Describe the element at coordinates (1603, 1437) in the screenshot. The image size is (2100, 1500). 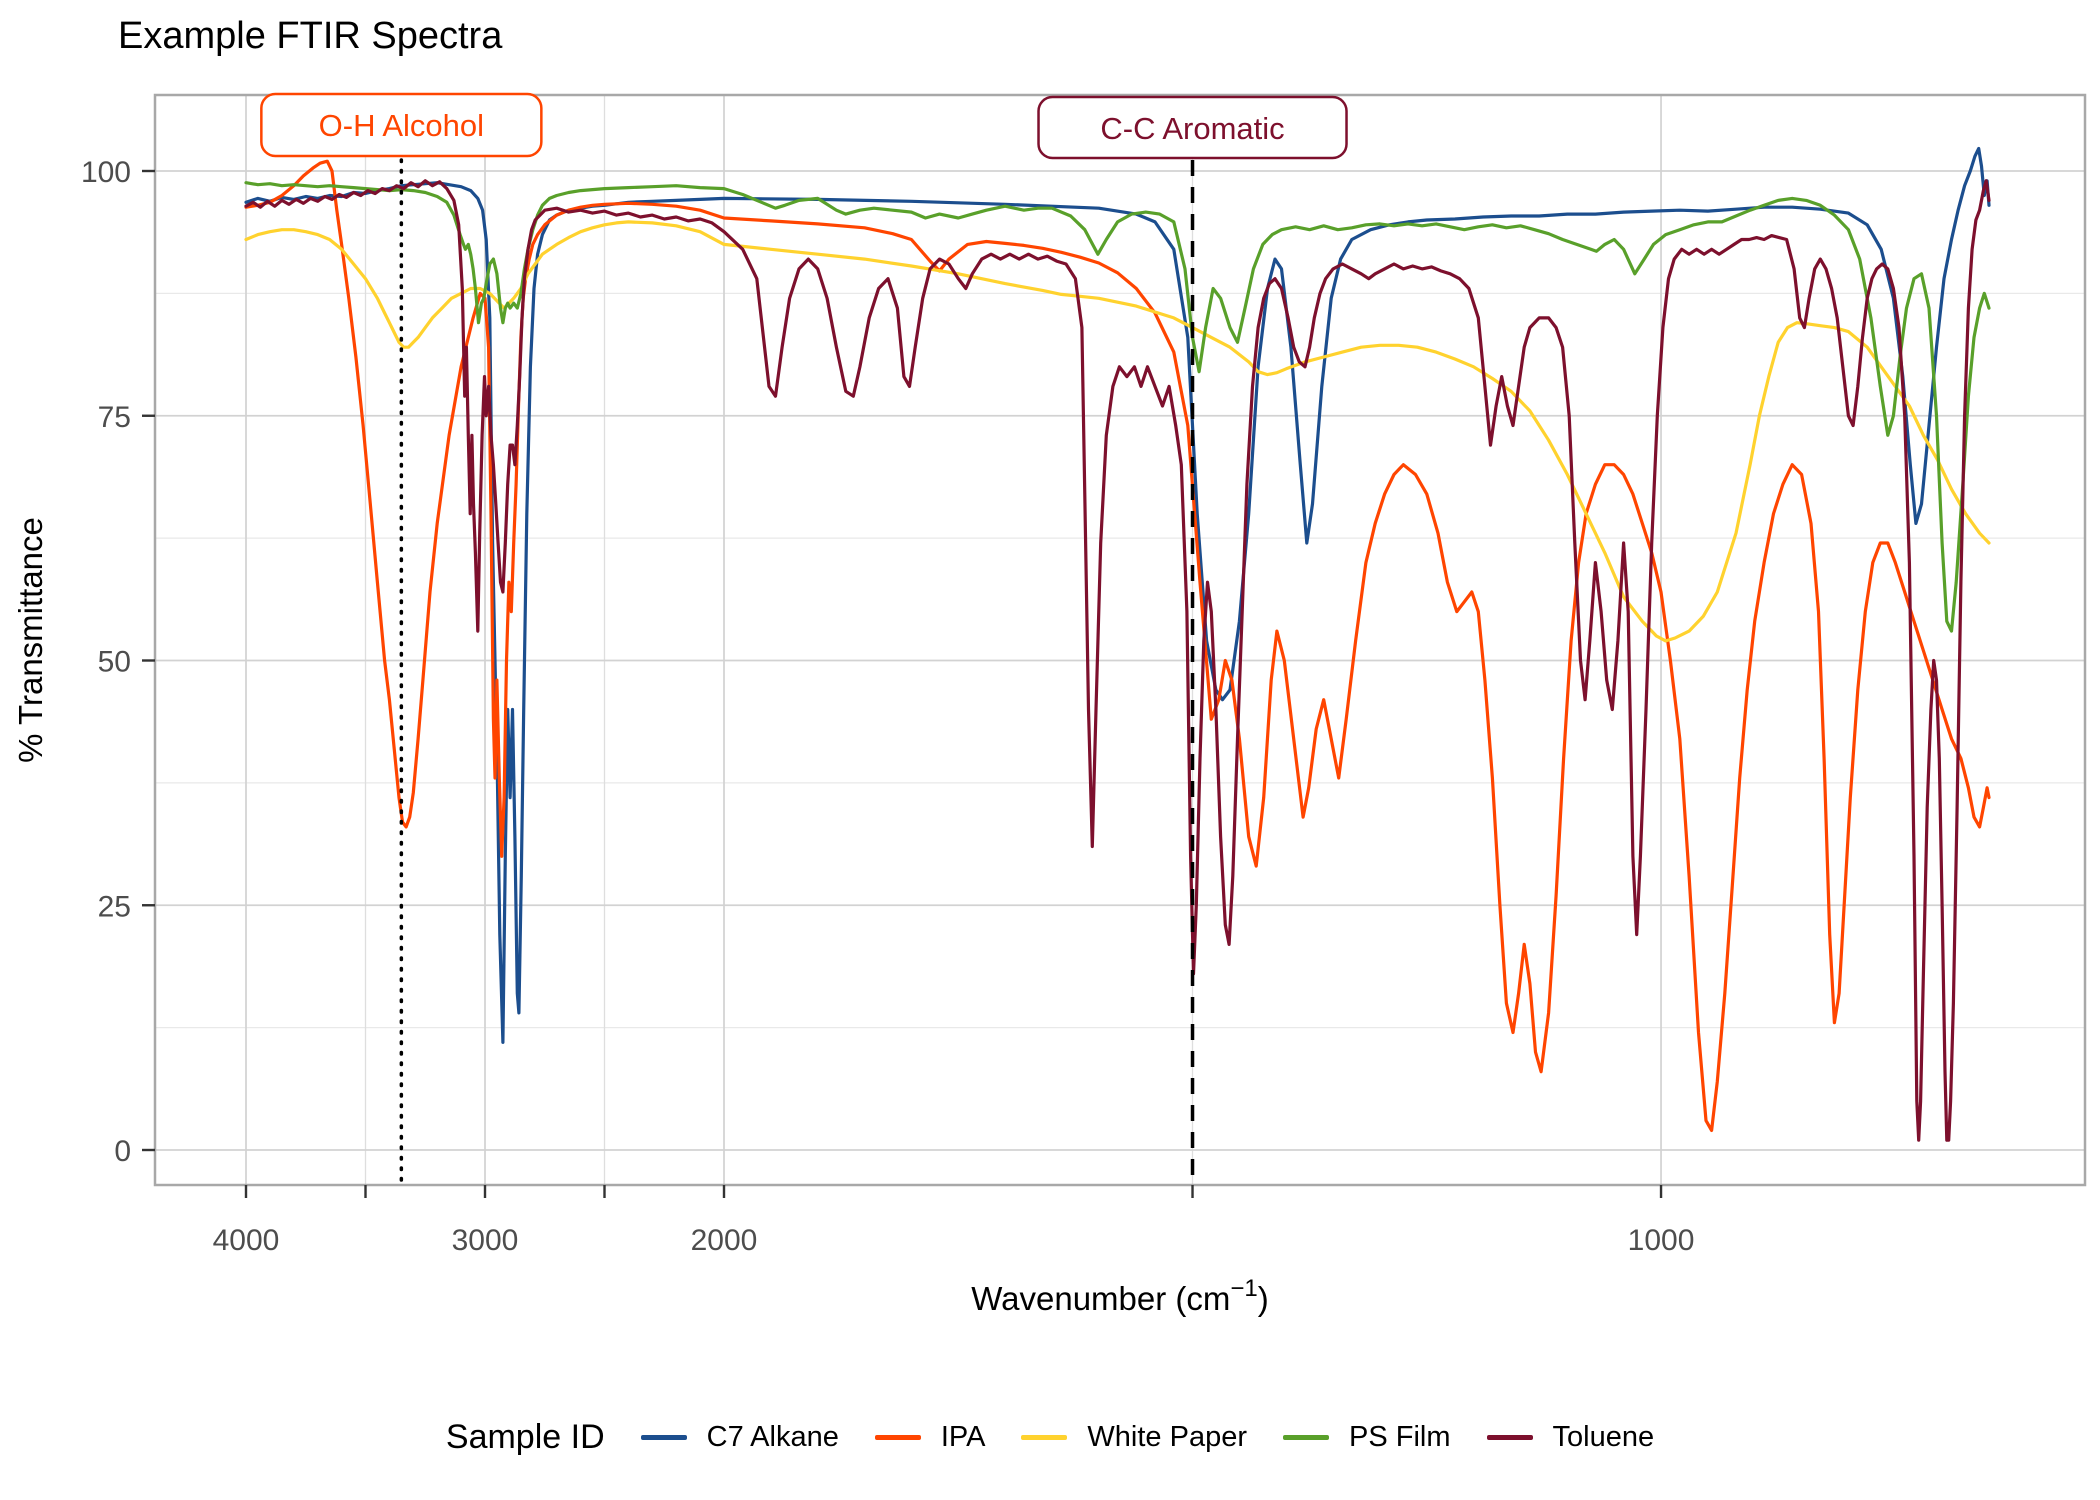
I see `legend-label: Toluene` at that location.